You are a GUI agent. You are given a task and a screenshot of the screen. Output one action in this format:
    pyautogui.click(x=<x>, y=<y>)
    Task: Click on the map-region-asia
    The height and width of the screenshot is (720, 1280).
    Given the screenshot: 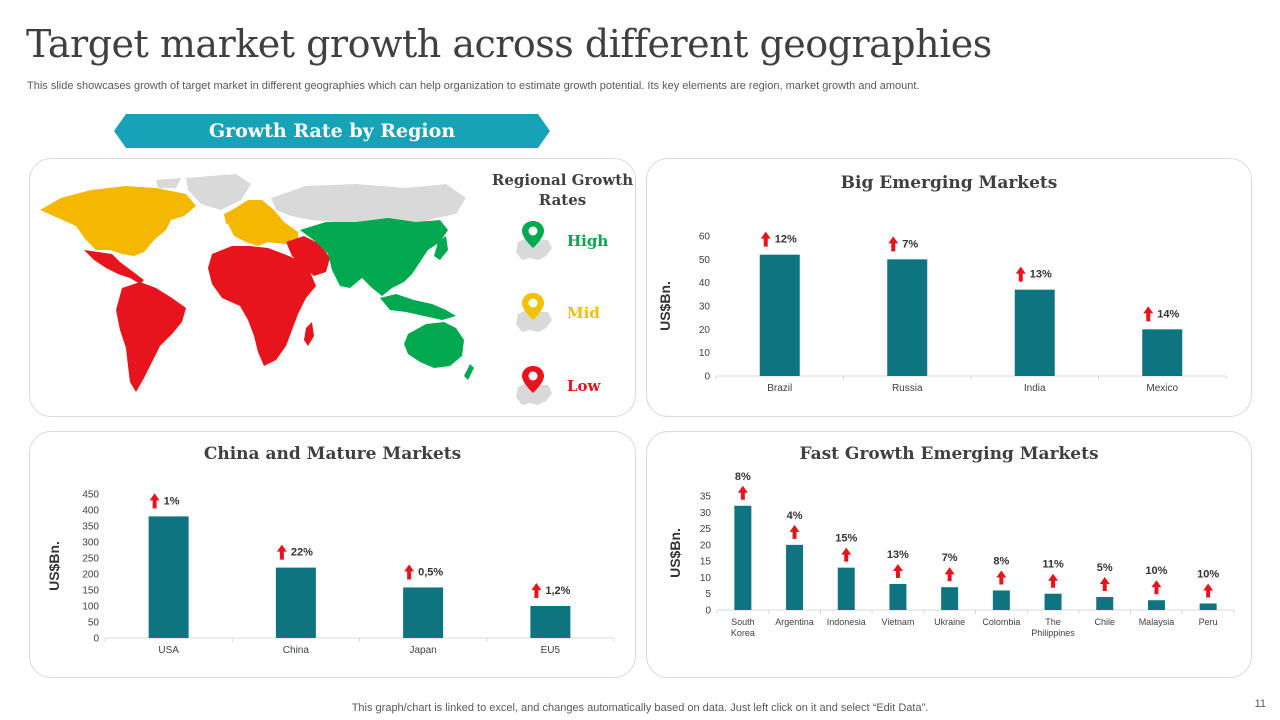 What is the action you would take?
    pyautogui.click(x=374, y=257)
    